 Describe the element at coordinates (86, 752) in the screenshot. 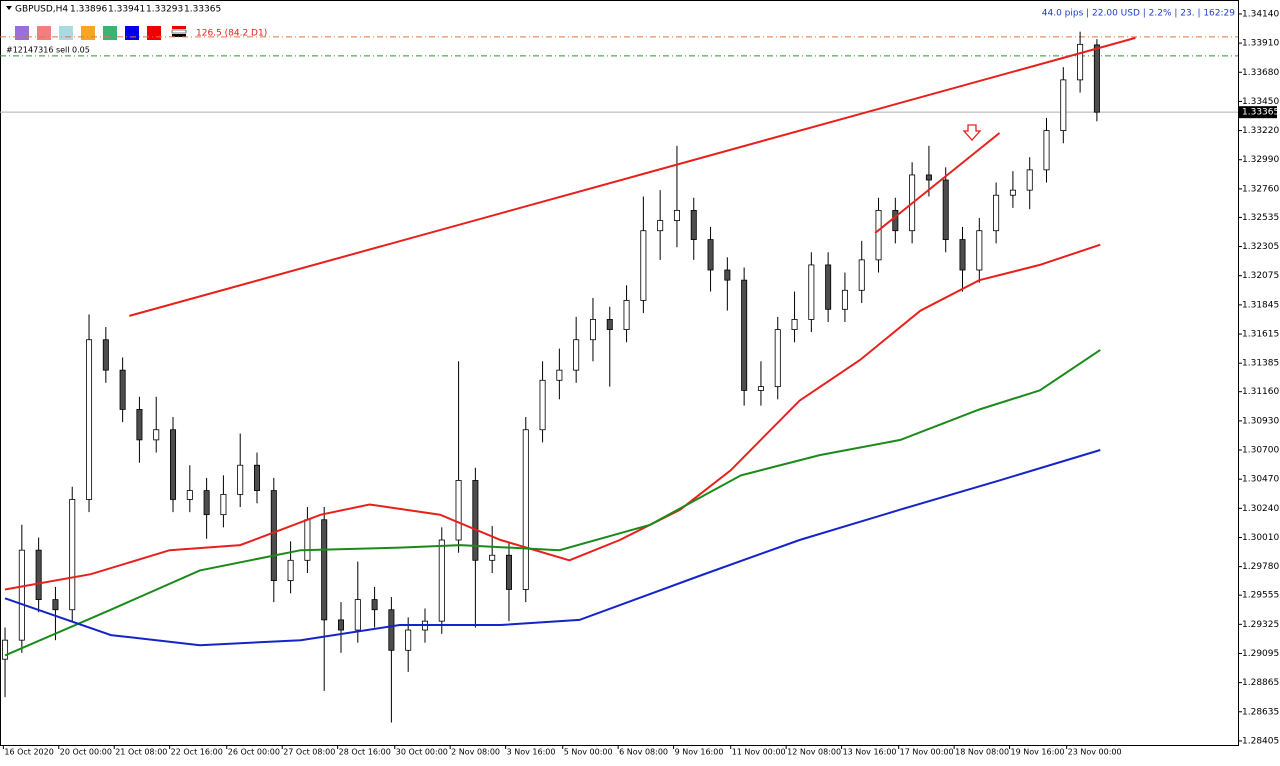

I see `x-tick-label: 20 Oct 00:00` at that location.